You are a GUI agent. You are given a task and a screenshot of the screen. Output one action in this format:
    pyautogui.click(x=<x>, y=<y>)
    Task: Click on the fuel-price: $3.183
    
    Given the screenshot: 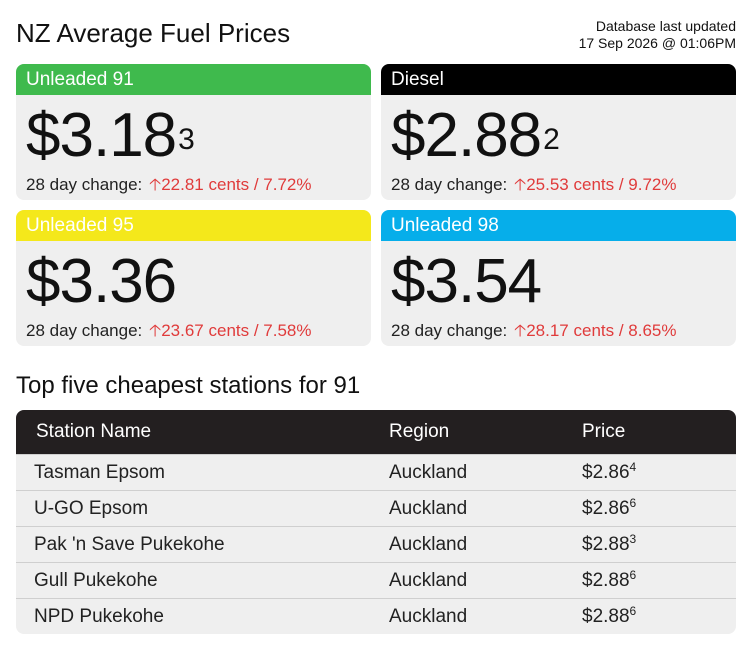 What is the action you would take?
    pyautogui.click(x=198, y=136)
    